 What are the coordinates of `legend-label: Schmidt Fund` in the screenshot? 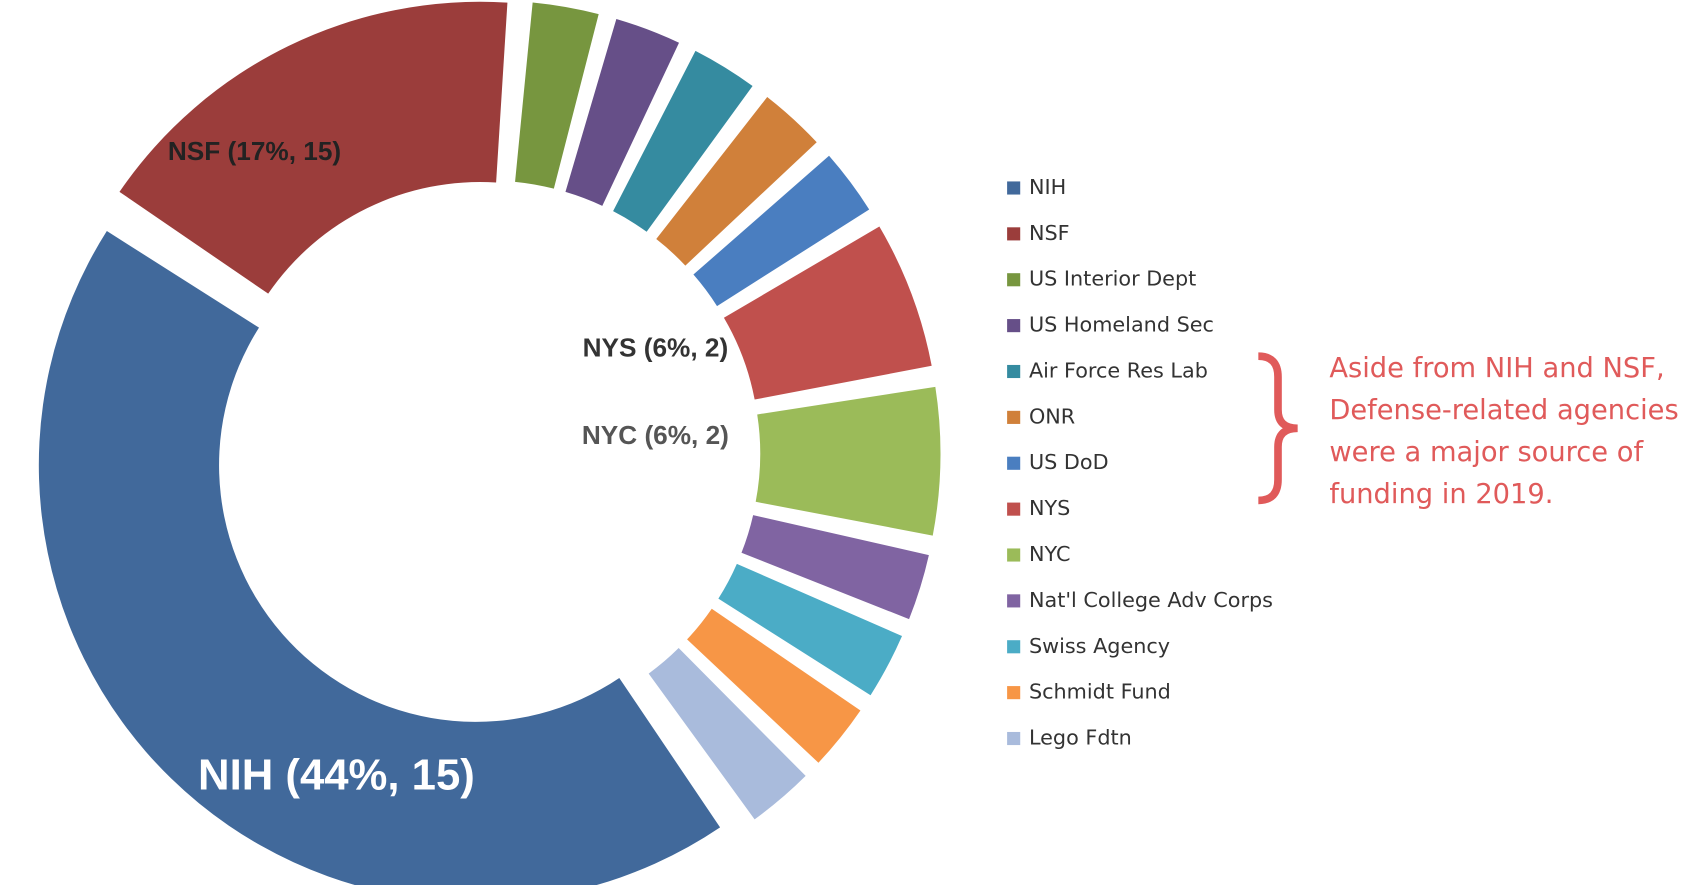 It's located at (1100, 692).